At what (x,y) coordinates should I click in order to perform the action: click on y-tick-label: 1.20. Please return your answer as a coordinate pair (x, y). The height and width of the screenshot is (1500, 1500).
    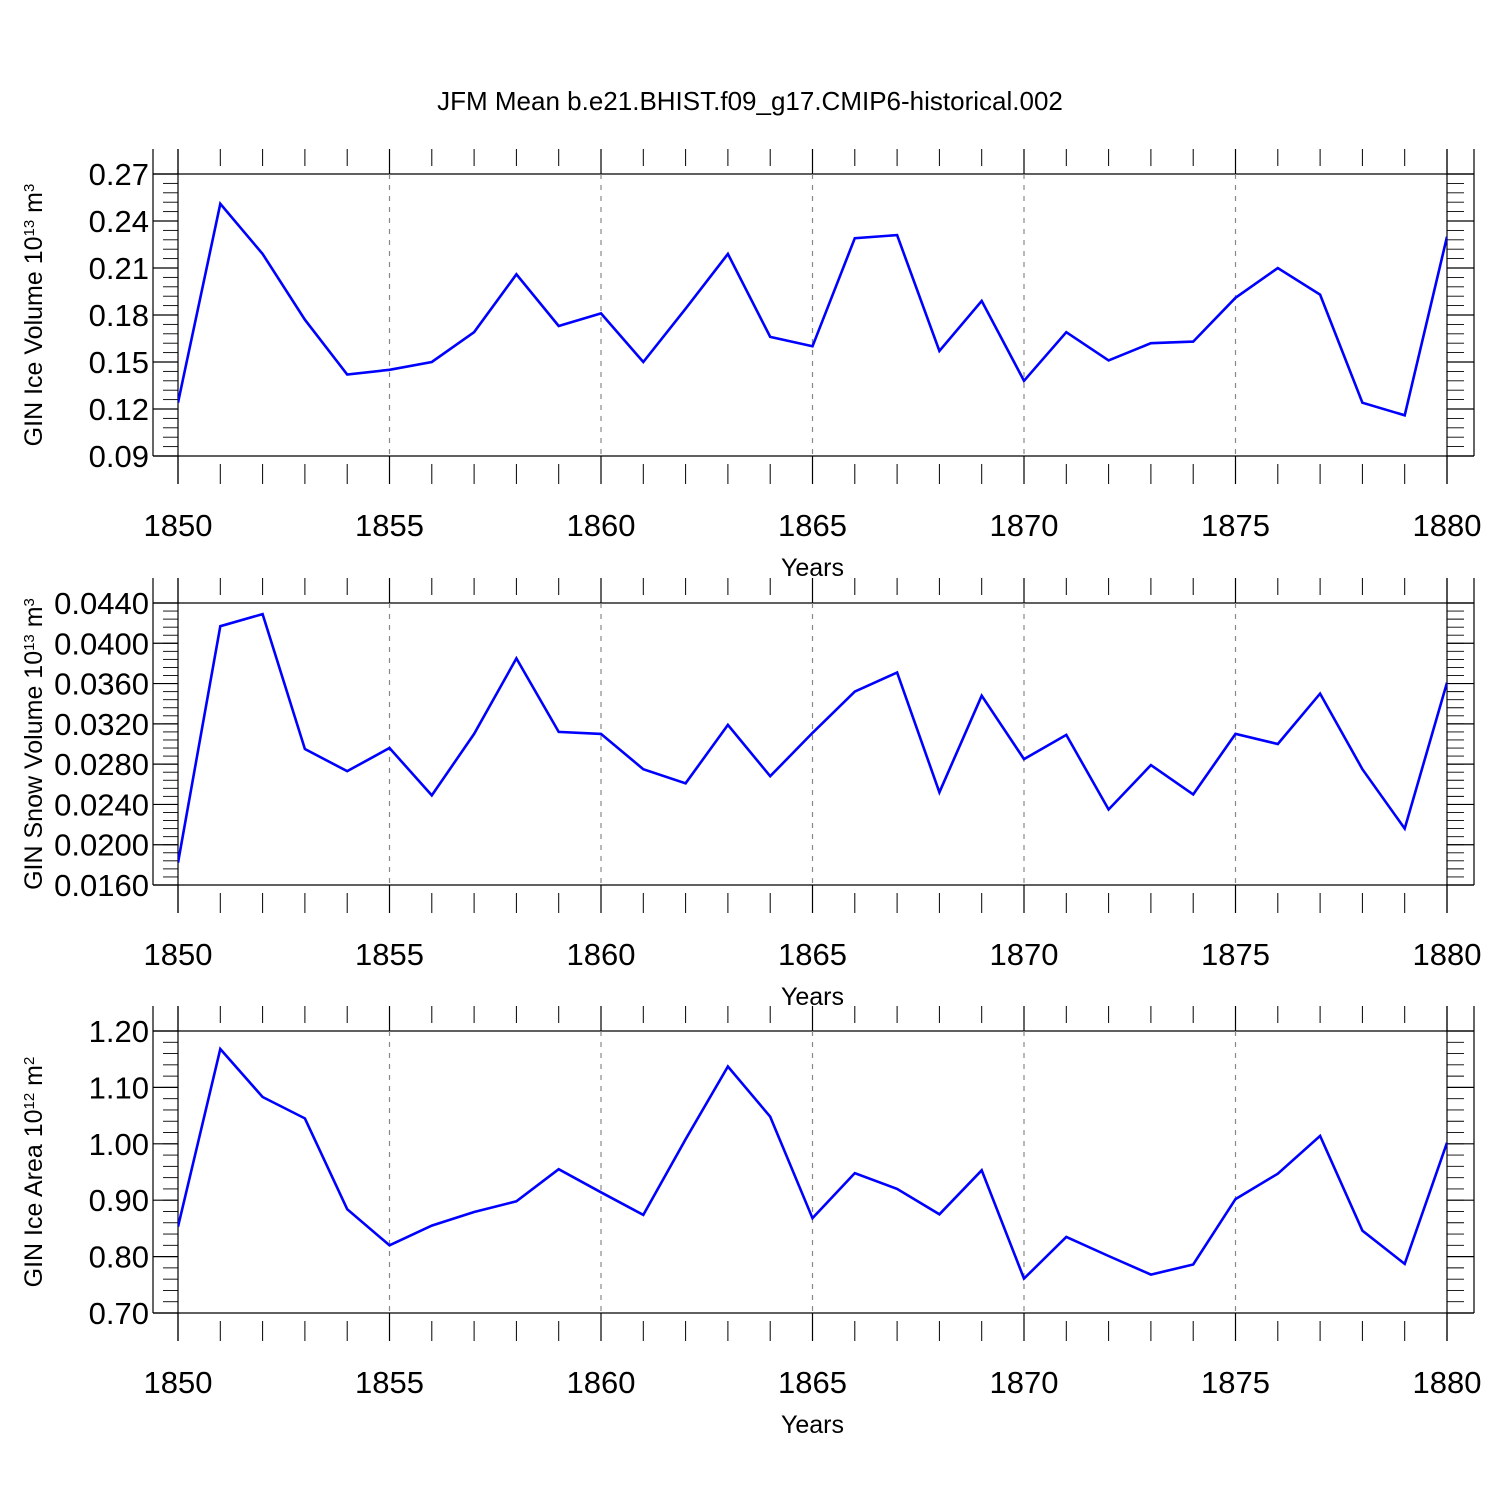
    Looking at the image, I should click on (119, 1031).